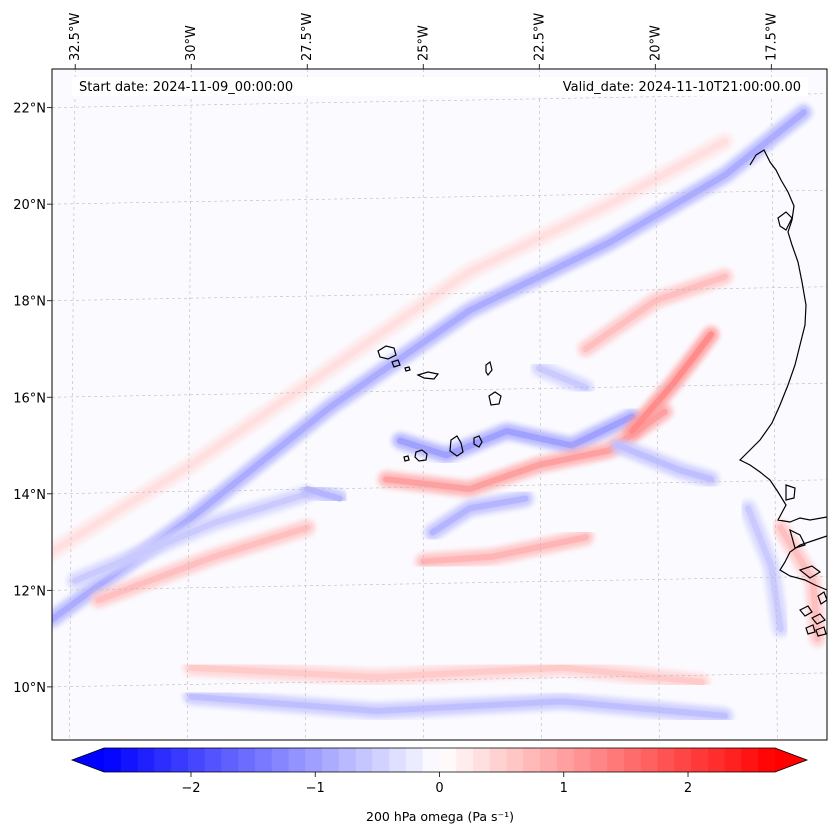 The image size is (837, 839). I want to click on africa-coastline-south, so click(803, 563).